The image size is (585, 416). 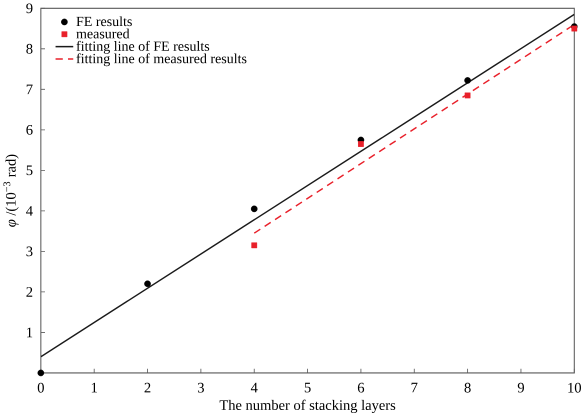 What do you see at coordinates (103, 33) in the screenshot?
I see `legend-label: measured` at bounding box center [103, 33].